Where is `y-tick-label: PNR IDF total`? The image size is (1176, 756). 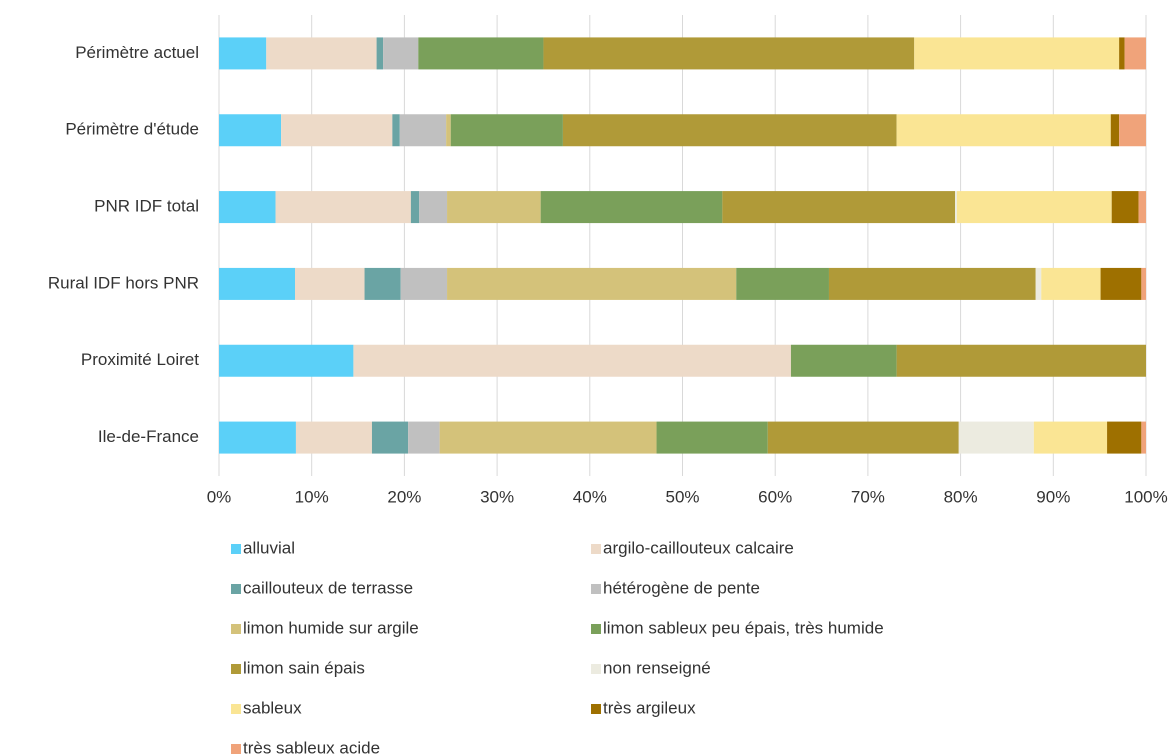 y-tick-label: PNR IDF total is located at coordinates (146, 206).